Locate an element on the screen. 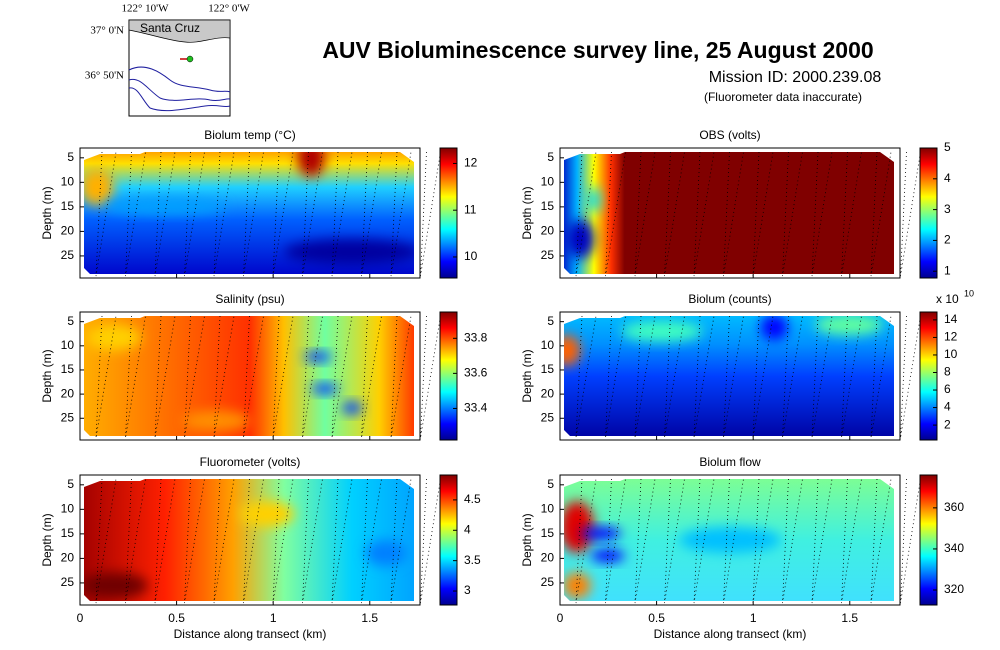 This screenshot has height=650, width=1000. colorbar-tick-label: 6 is located at coordinates (947, 389).